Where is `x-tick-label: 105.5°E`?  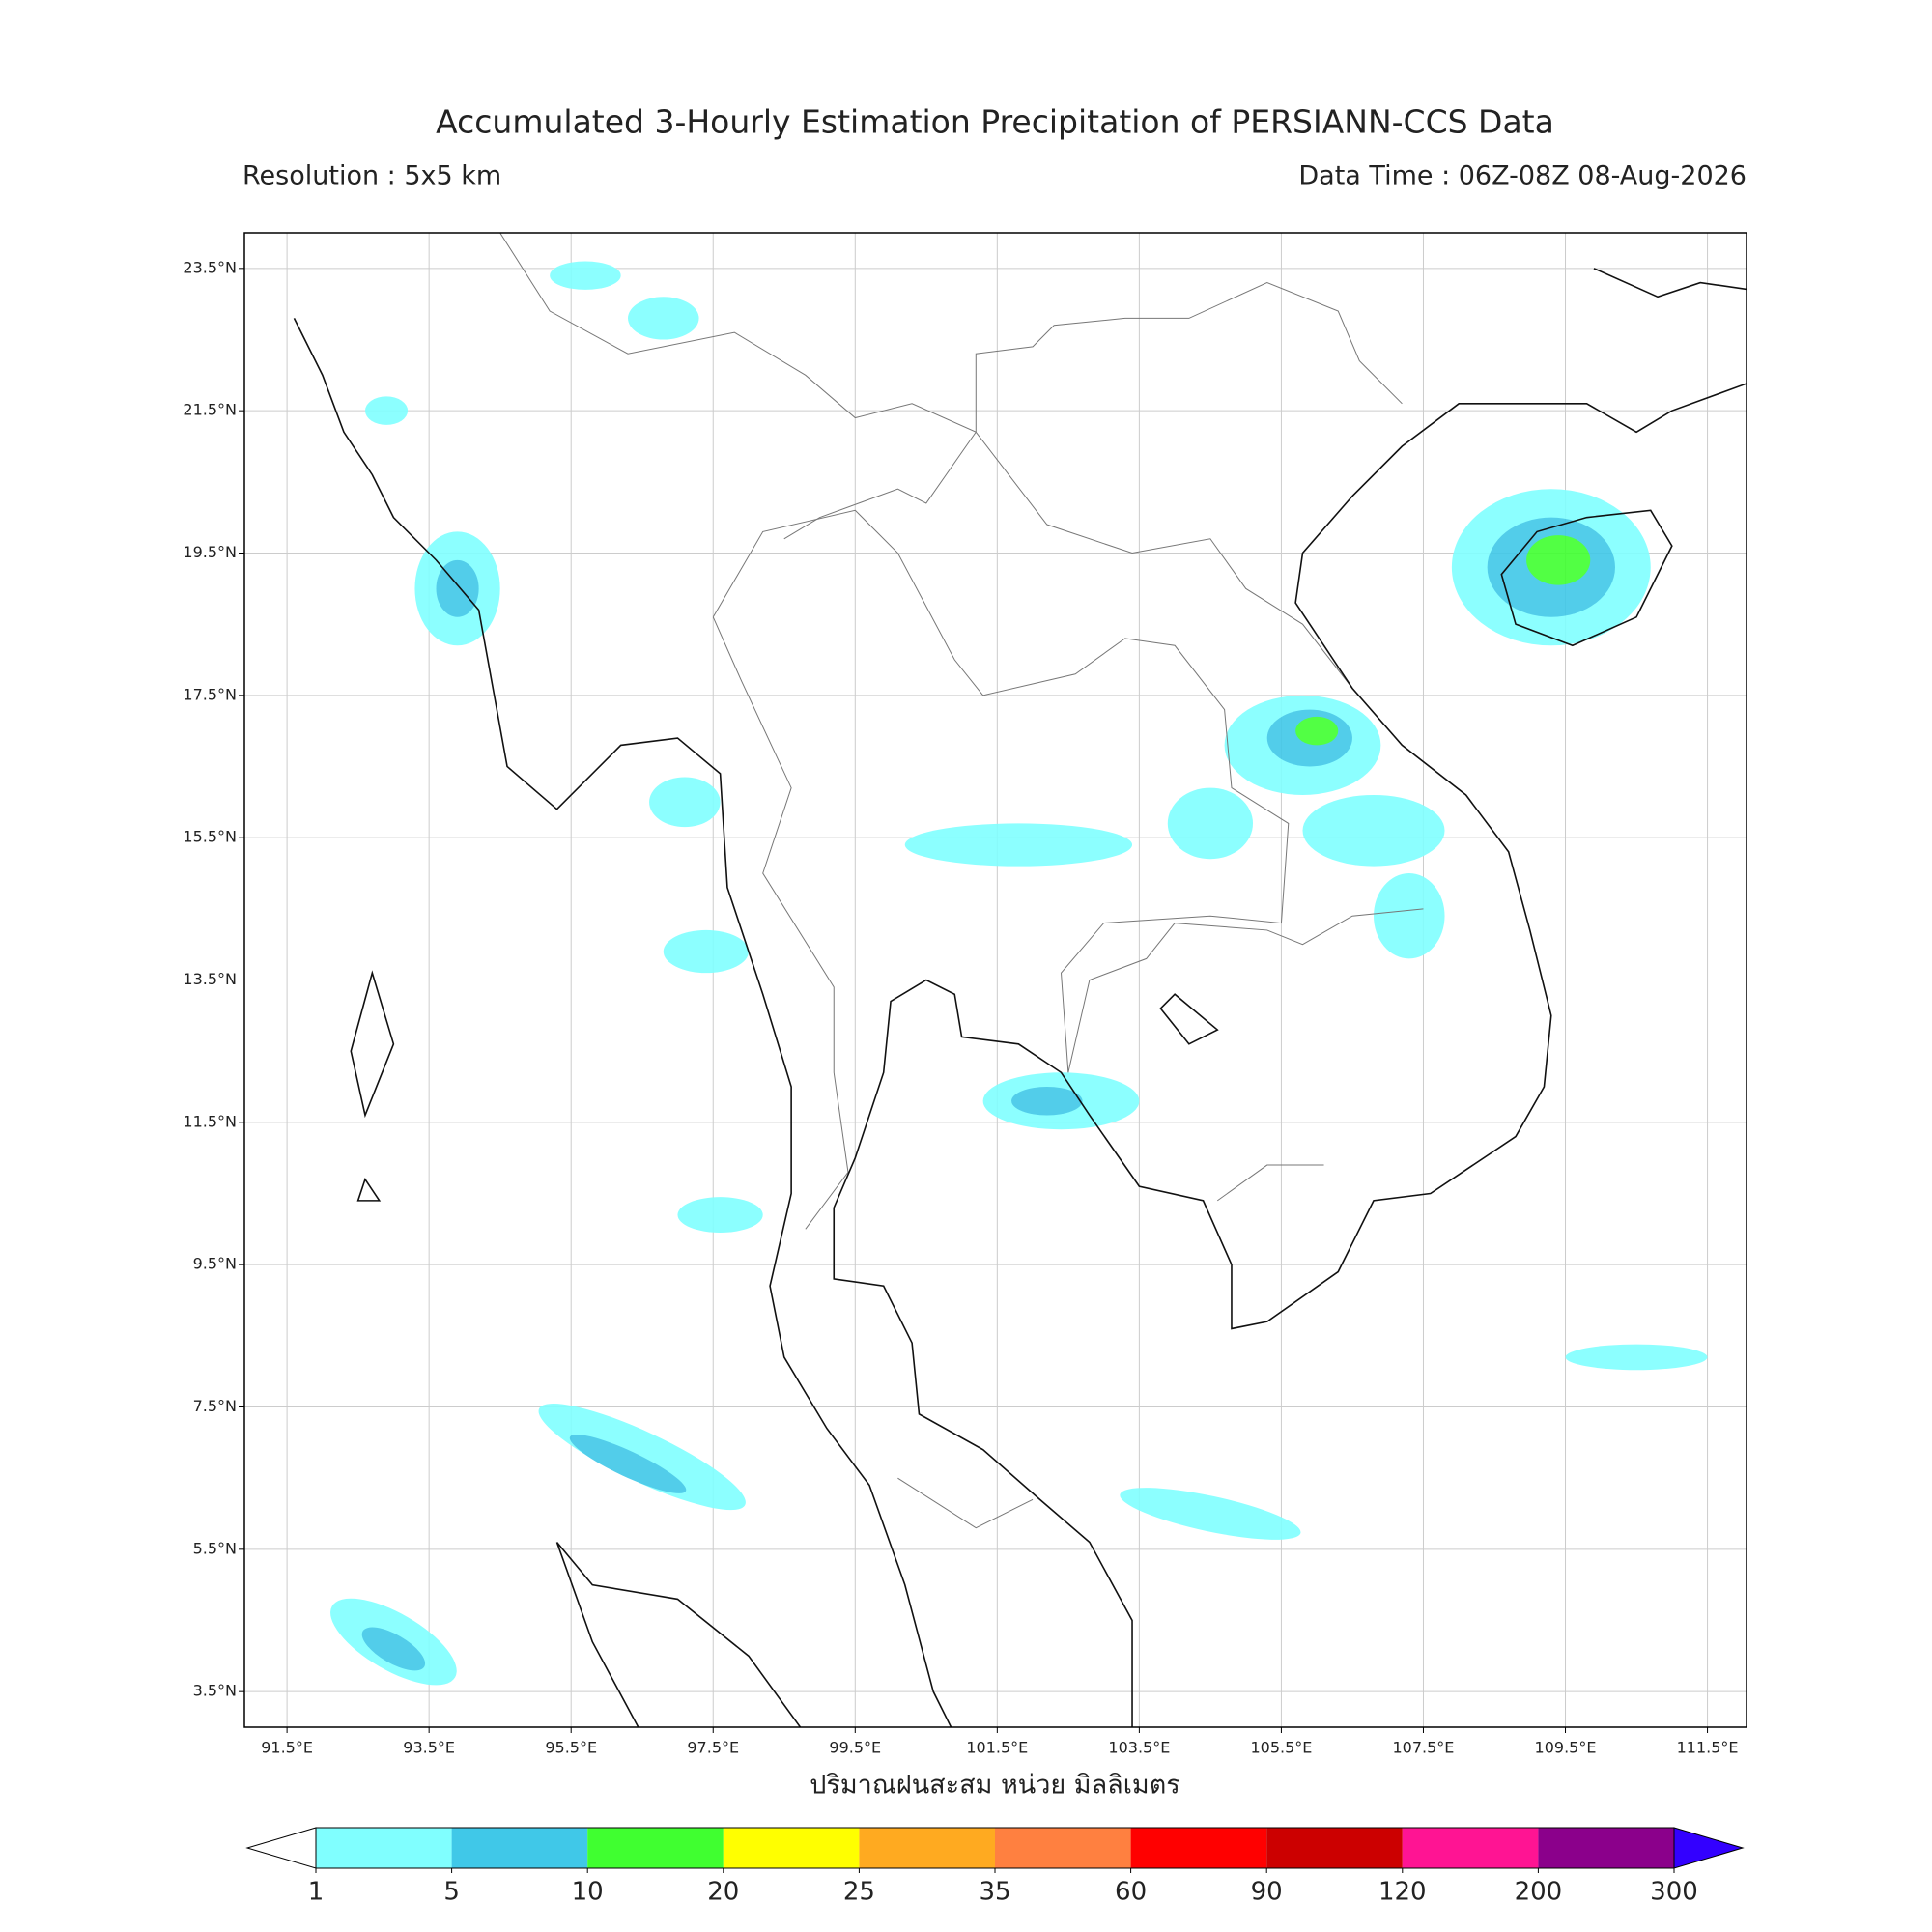 x-tick-label: 105.5°E is located at coordinates (1281, 1748).